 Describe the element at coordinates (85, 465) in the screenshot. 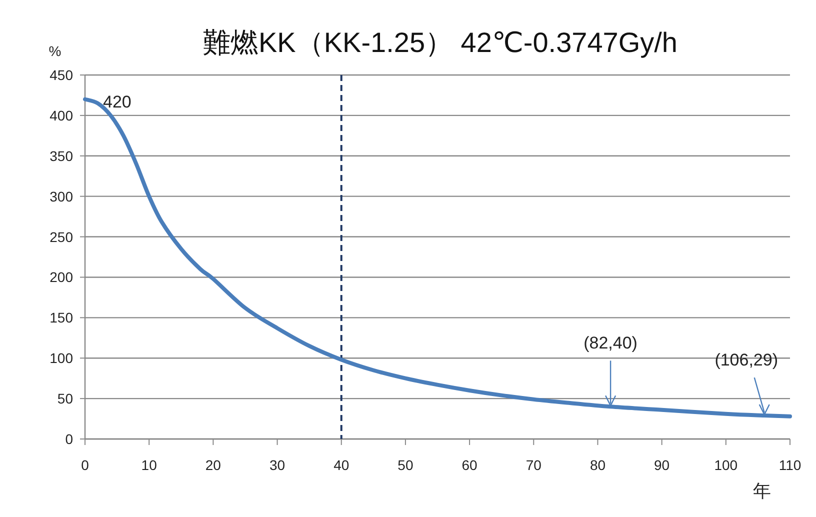

I see `x-tick-label: 0` at that location.